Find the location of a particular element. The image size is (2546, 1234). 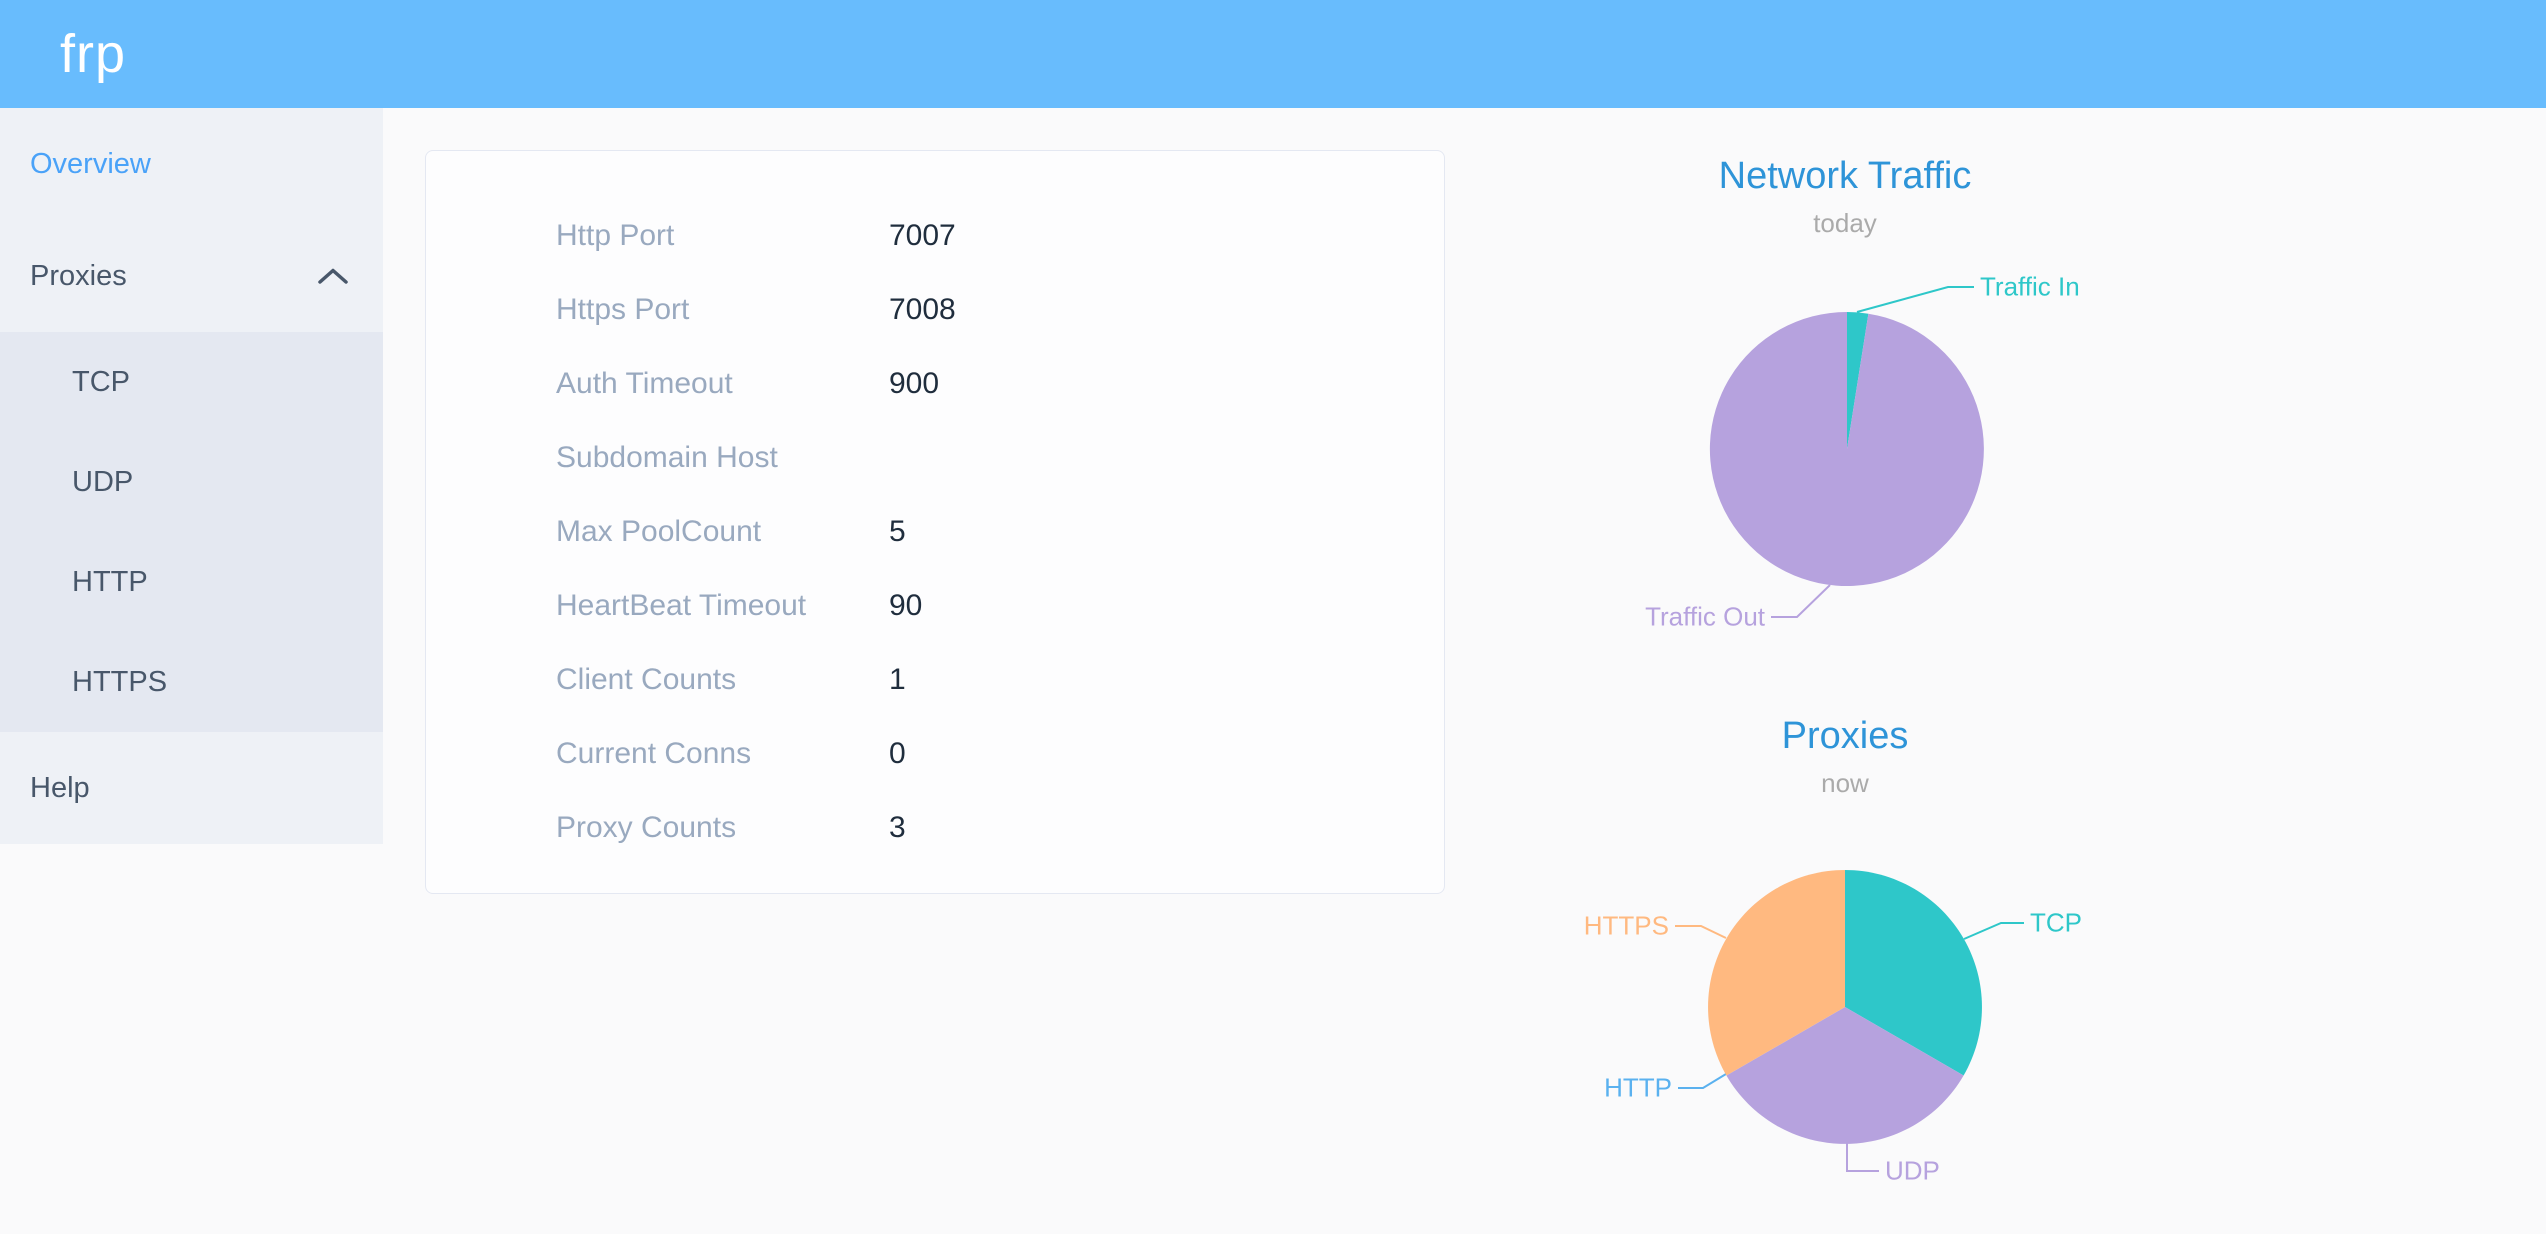

row-label-max-poolcount: Max PoolCount is located at coordinates (659, 531).